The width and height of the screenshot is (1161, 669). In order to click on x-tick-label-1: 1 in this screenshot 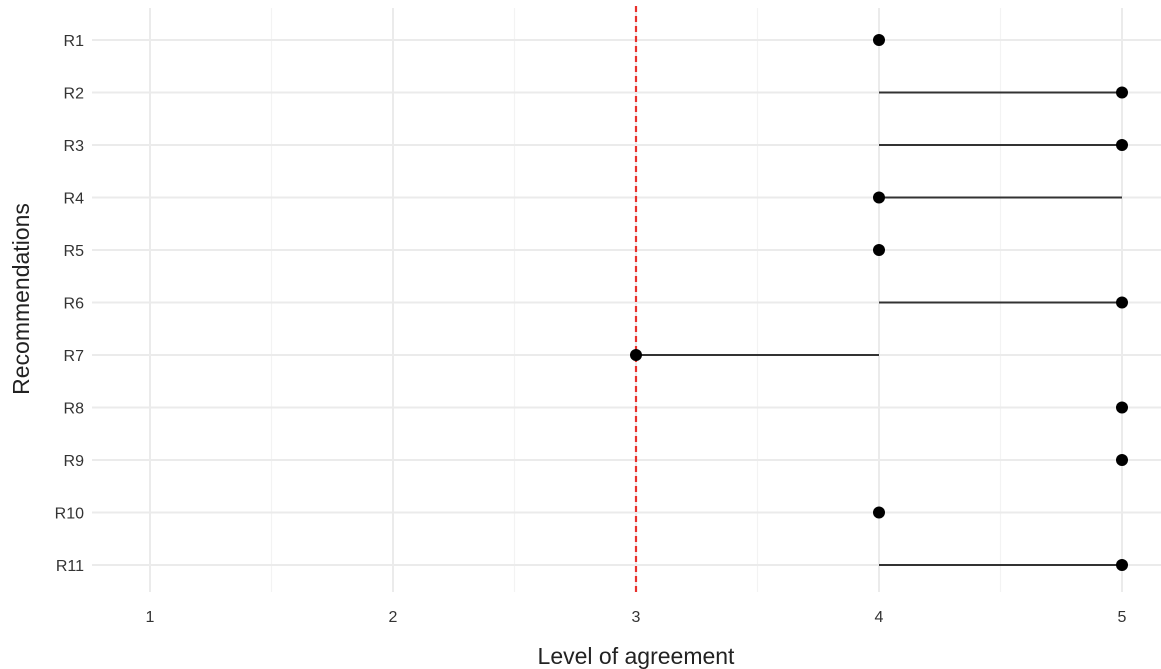, I will do `click(150, 617)`.